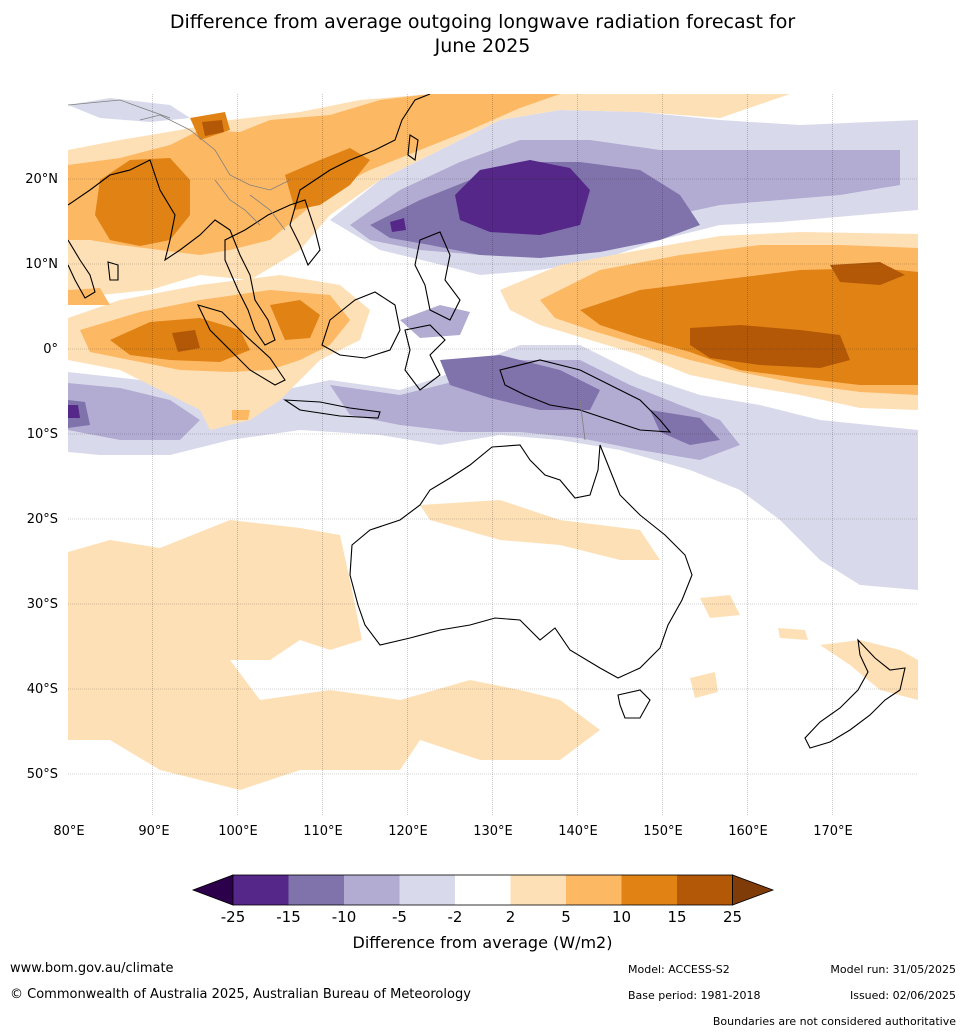  I want to click on colorbar-swatches, so click(483, 890).